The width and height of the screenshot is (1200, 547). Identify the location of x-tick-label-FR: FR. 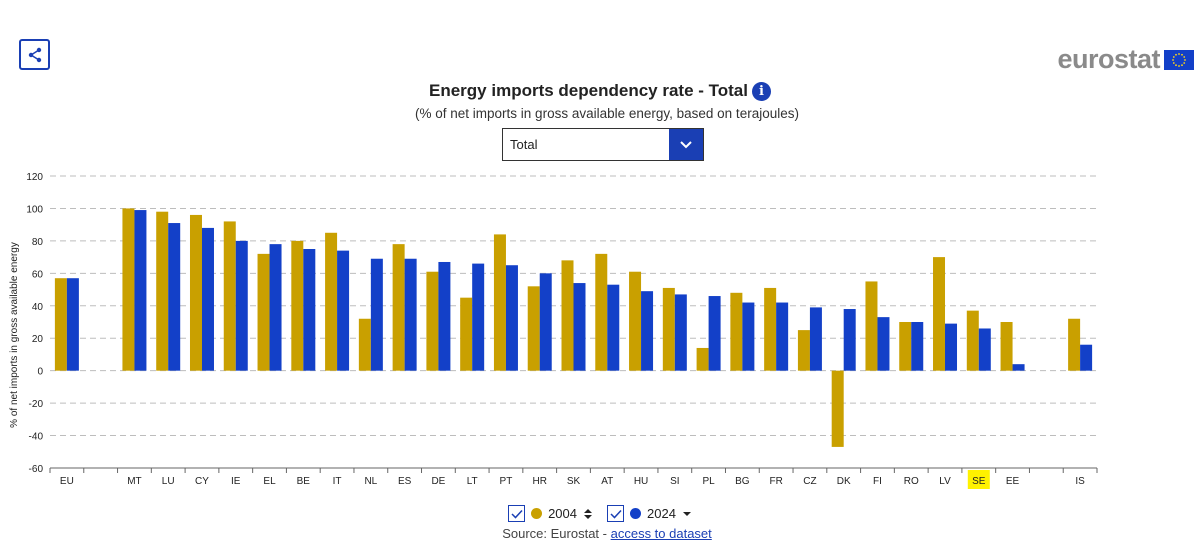
(775, 481).